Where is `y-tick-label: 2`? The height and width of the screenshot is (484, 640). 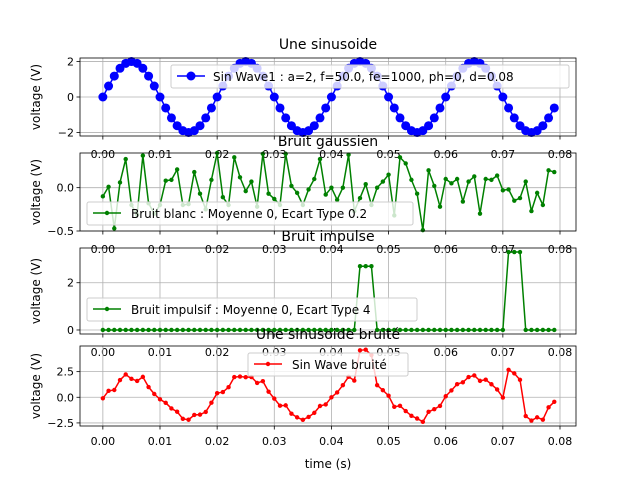
y-tick-label: 2 is located at coordinates (70, 283).